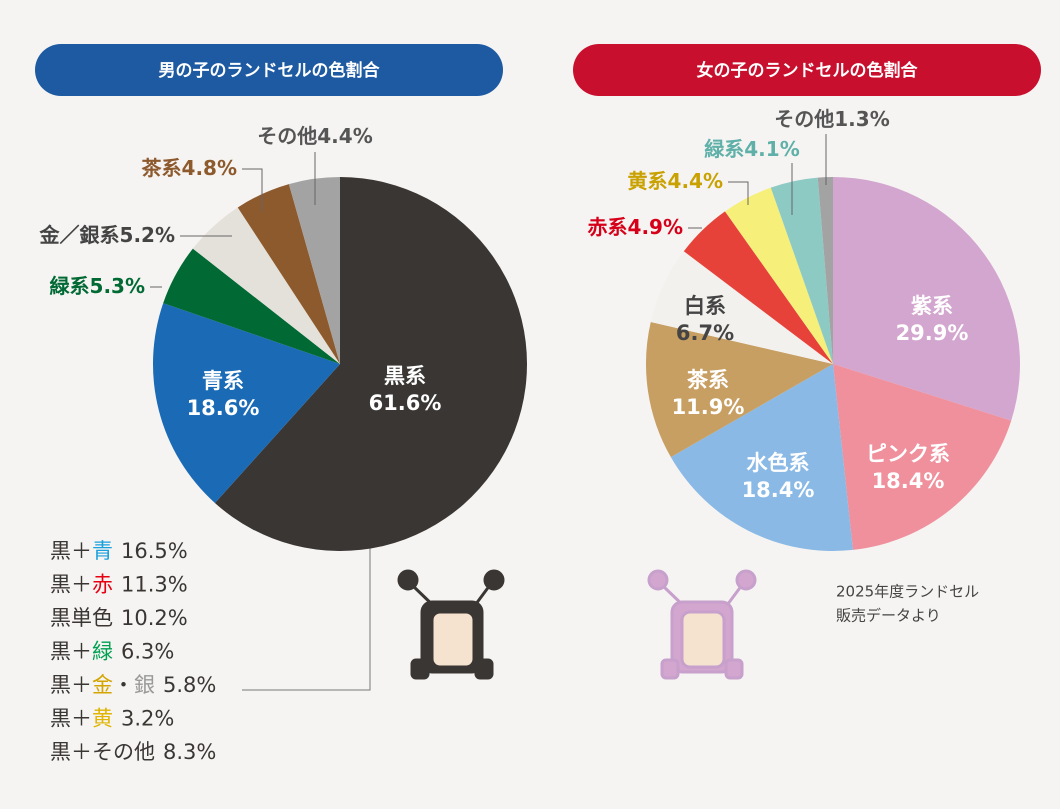 The image size is (1060, 809). What do you see at coordinates (79, 235) in the screenshot?
I see `slice-label-name: 金／銀系` at bounding box center [79, 235].